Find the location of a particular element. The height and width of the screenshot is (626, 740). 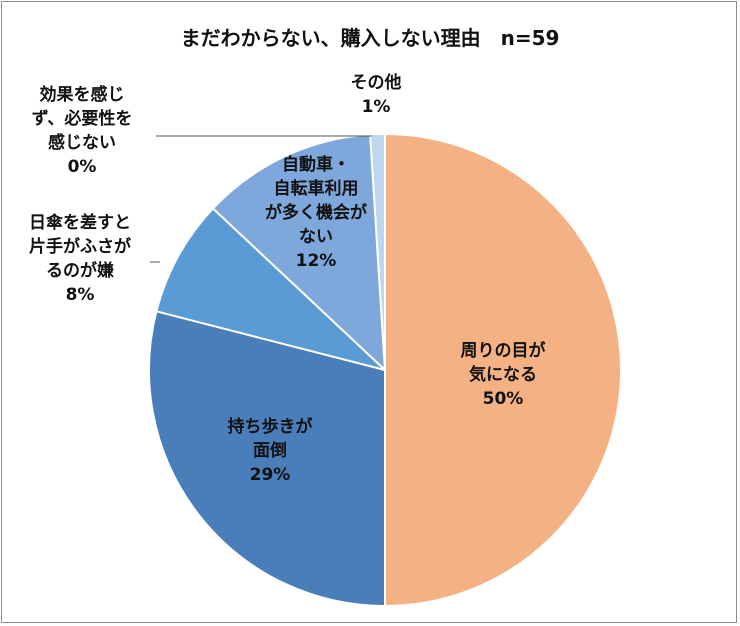

slice-label-line: 効果を感じ is located at coordinates (82, 94).